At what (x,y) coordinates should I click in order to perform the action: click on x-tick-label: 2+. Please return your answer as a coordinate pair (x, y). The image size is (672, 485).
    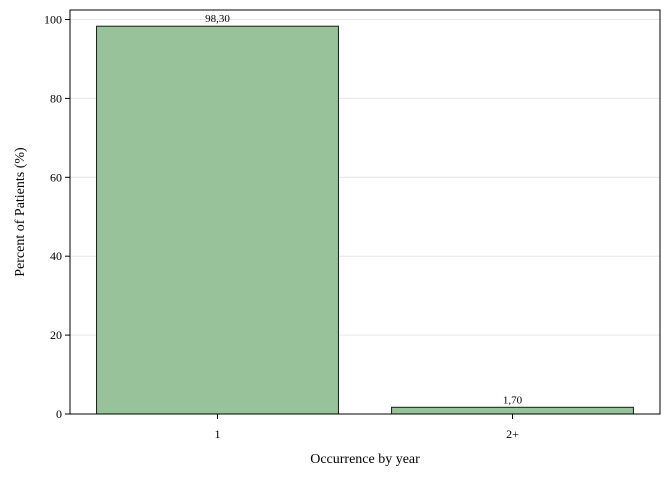
    Looking at the image, I should click on (512, 434).